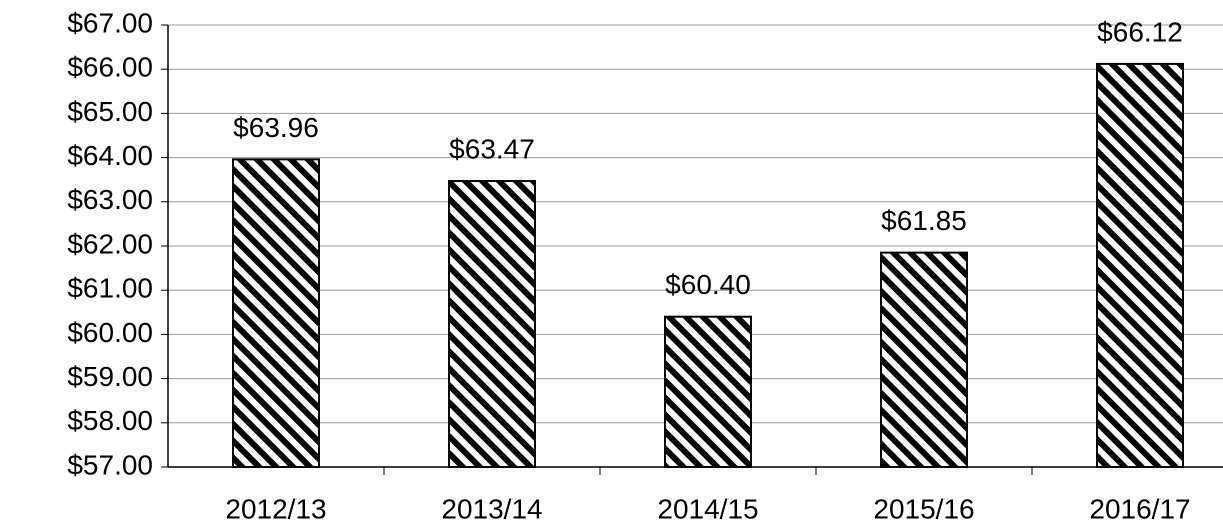 Image resolution: width=1223 pixels, height=529 pixels. Describe the element at coordinates (1140, 31) in the screenshot. I see `data-label: $66.12` at that location.